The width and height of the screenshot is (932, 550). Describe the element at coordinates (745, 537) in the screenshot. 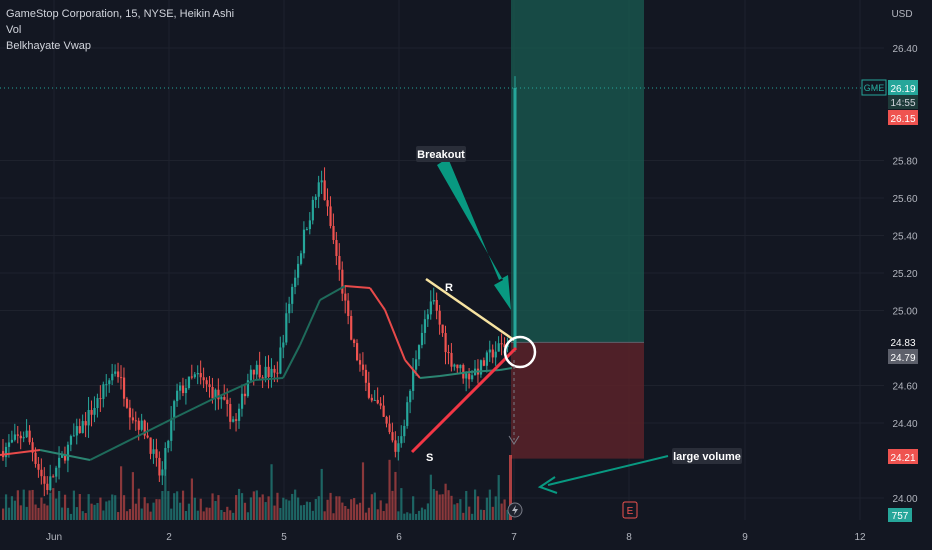

I see `x-tick-label: 9` at that location.